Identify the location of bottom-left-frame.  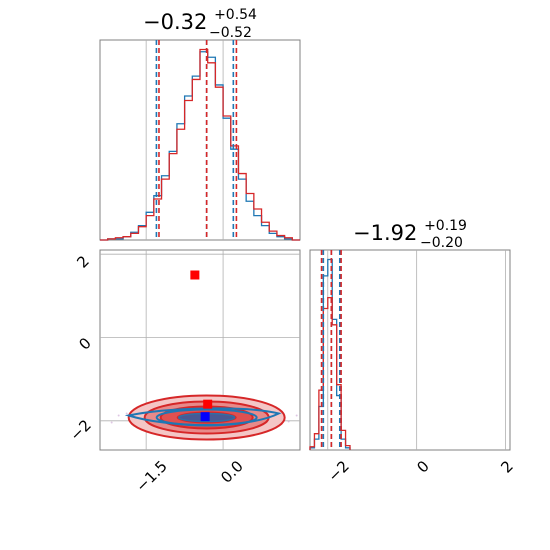
(200, 350).